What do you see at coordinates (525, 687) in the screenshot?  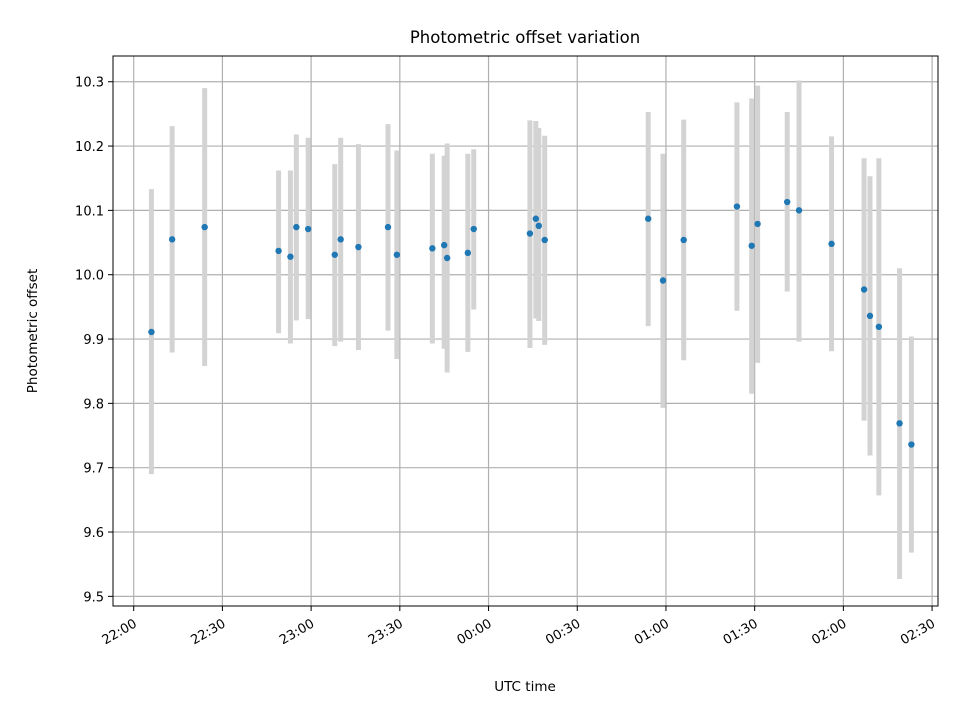 I see `x-axis-label: UTC time` at bounding box center [525, 687].